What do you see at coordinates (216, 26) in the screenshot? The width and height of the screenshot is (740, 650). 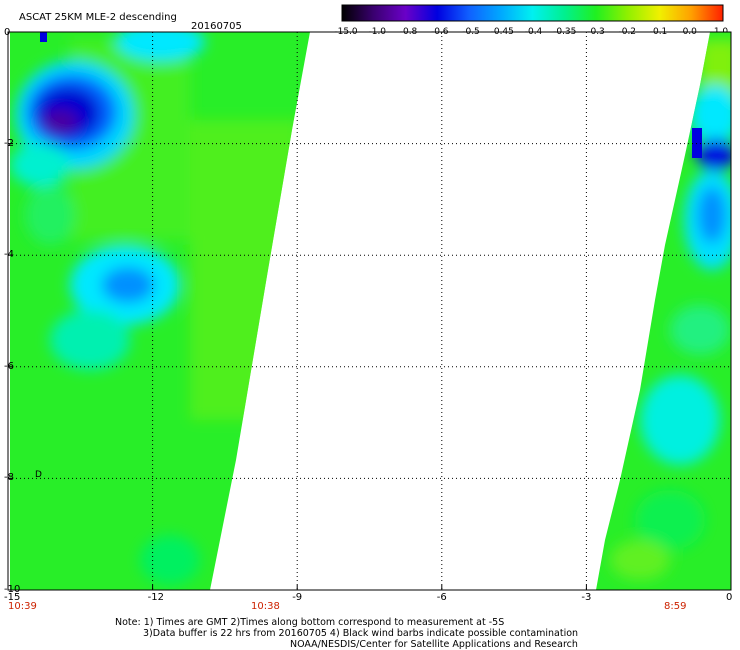 I see `map-date: 20160705` at bounding box center [216, 26].